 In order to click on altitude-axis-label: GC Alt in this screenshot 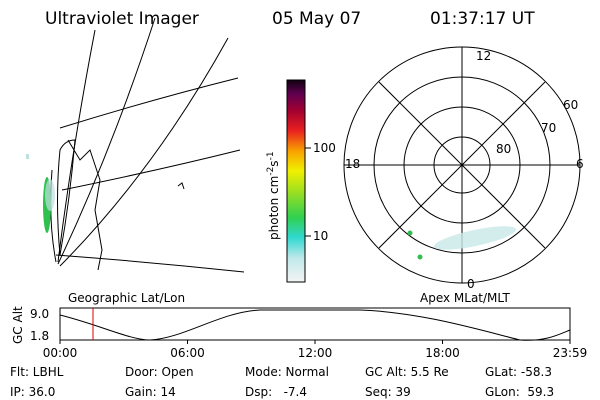, I will do `click(18, 325)`.